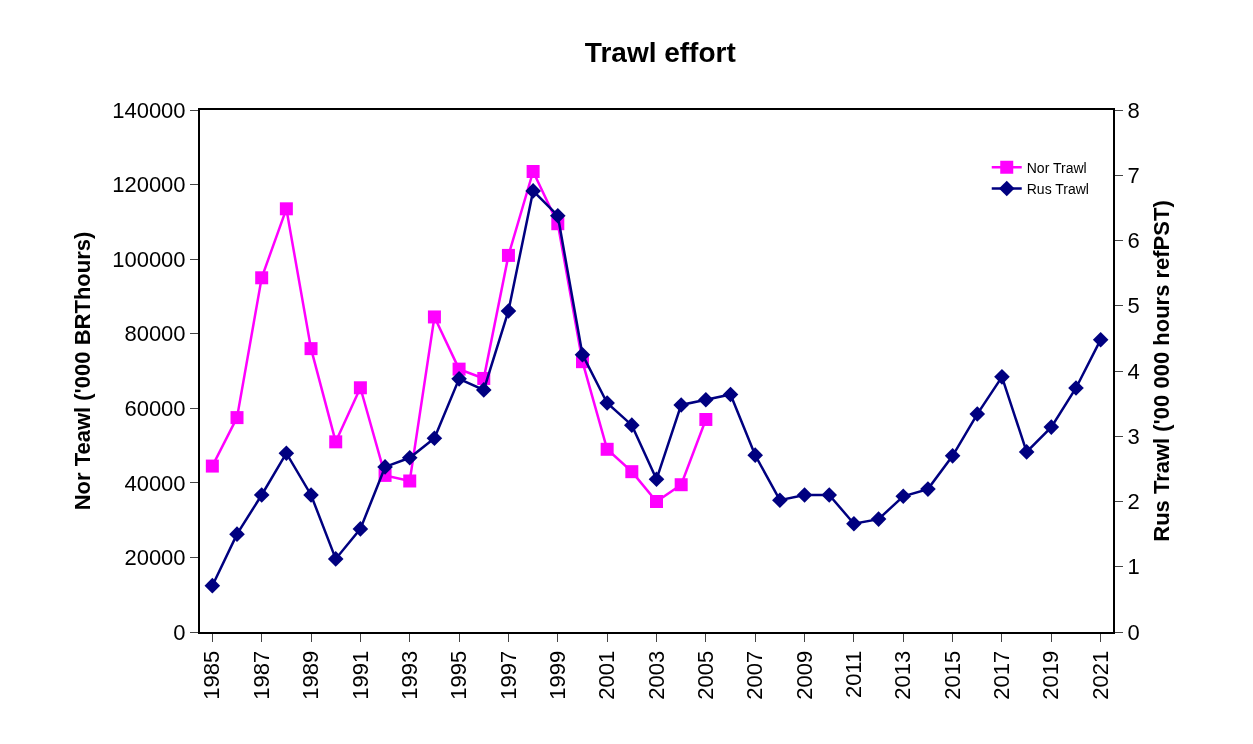 This screenshot has width=1253, height=744. I want to click on y-axis-title: Nor Teawl ('000 BRThours), so click(83, 371).